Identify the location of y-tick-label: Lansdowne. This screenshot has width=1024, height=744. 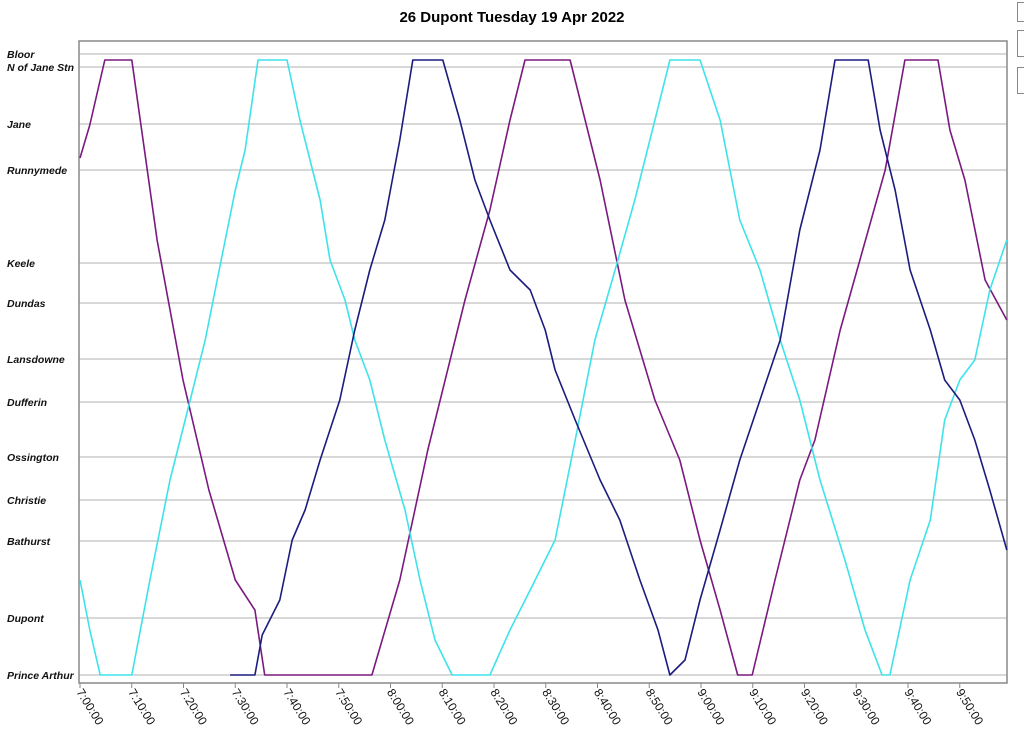
(36, 360).